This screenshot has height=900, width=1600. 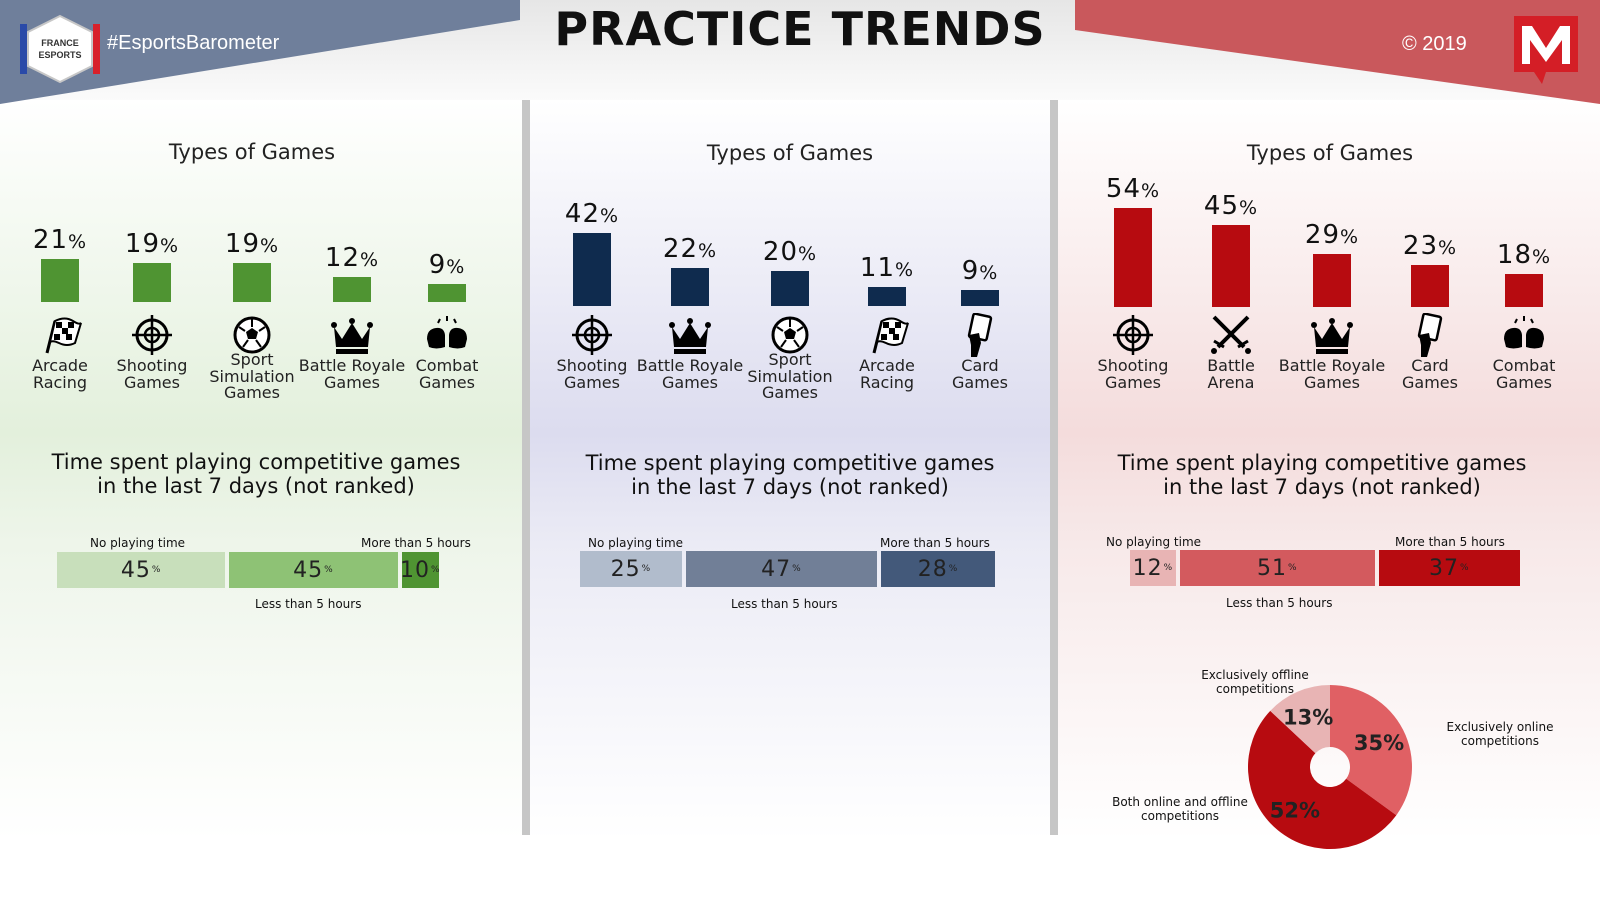 What do you see at coordinates (790, 335) in the screenshot?
I see `soccer-ball-icon` at bounding box center [790, 335].